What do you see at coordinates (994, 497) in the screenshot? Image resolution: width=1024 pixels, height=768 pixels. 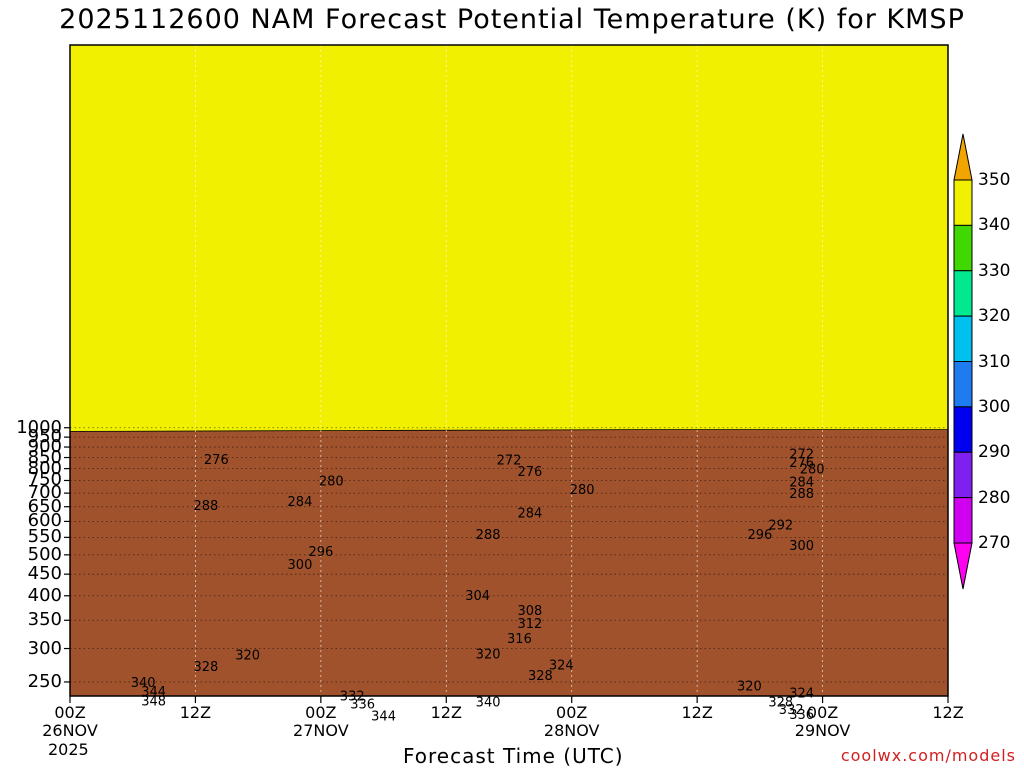 I see `colorbar-label: 280` at bounding box center [994, 497].